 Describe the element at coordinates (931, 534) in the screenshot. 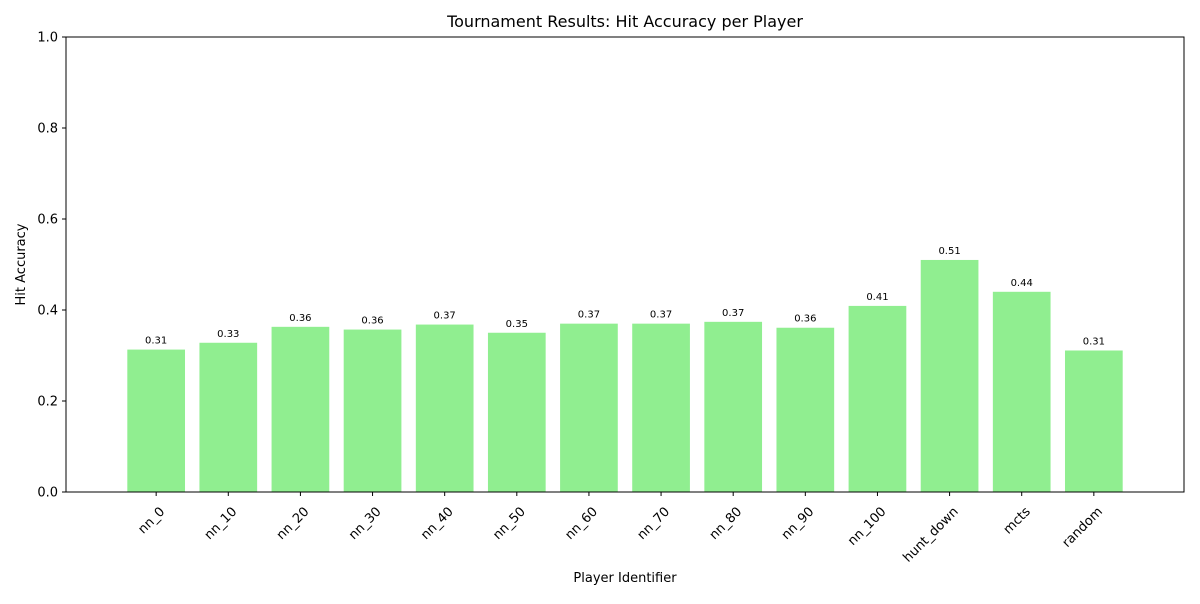

I see `x-tick-label-hunt_down: hunt_down` at that location.